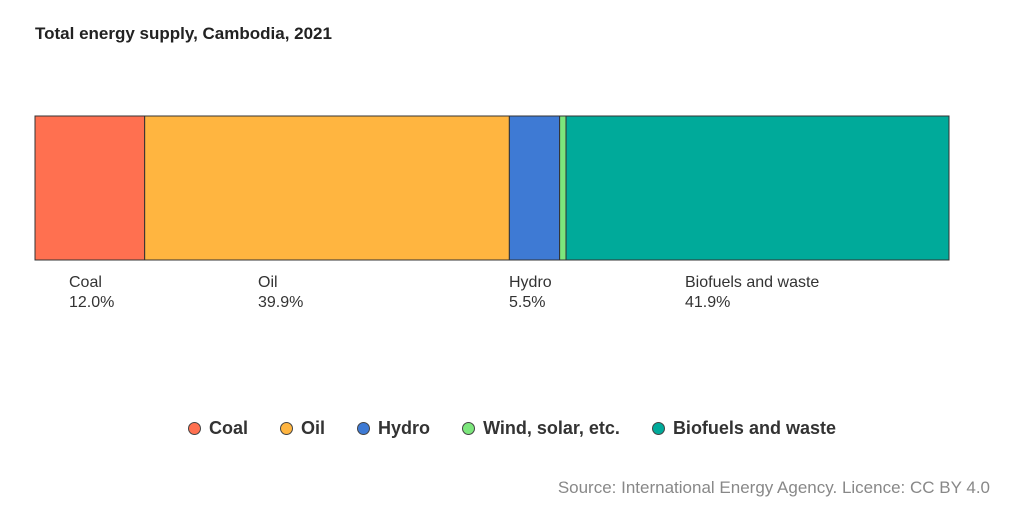  What do you see at coordinates (534, 188) in the screenshot?
I see `bar-segment-hydro` at bounding box center [534, 188].